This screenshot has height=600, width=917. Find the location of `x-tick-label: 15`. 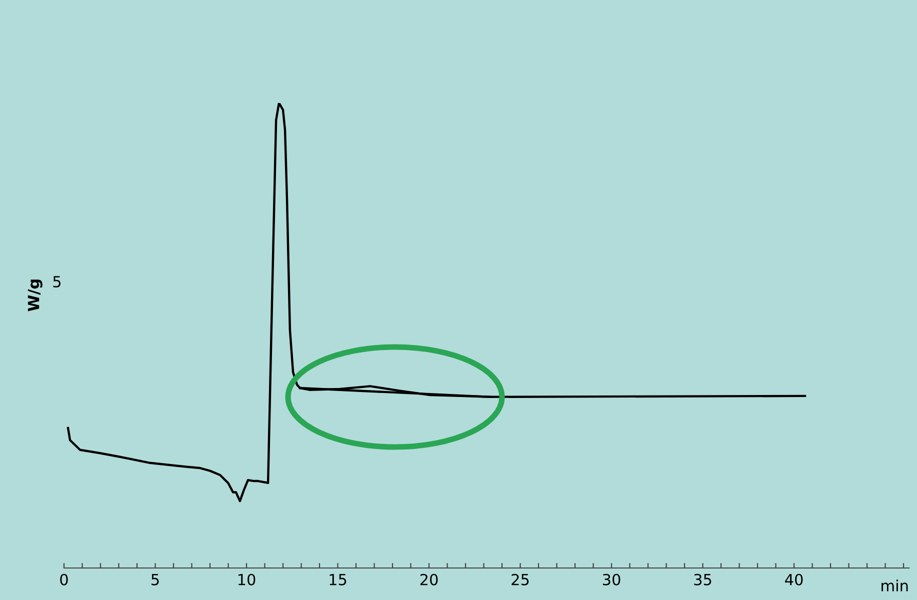

x-tick-label: 15 is located at coordinates (338, 580).